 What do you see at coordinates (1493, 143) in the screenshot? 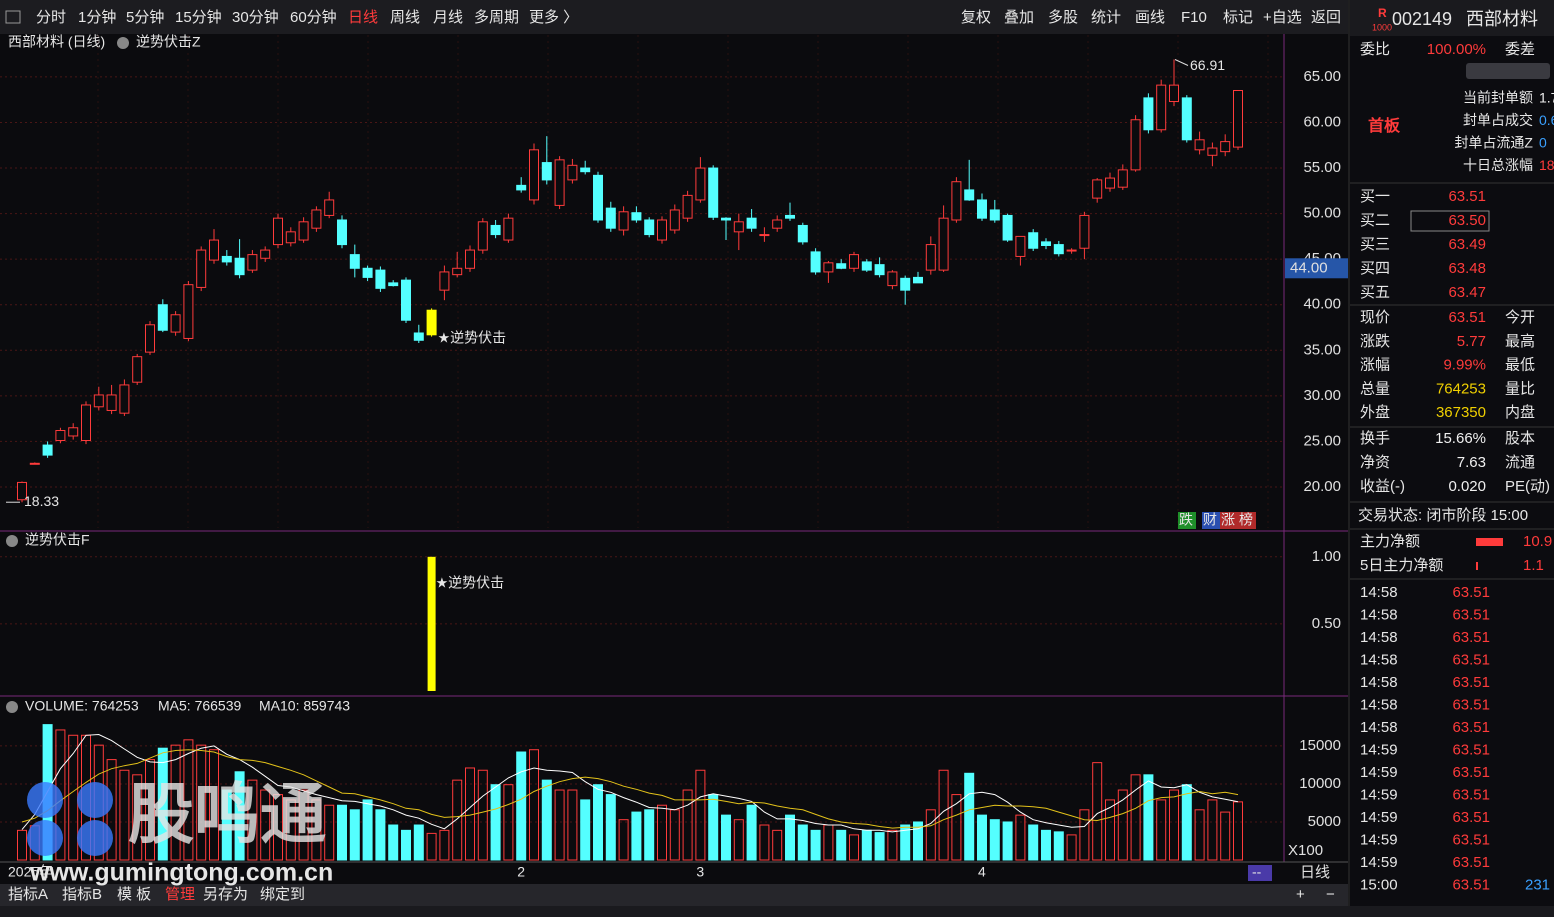
I see `seal-label: 封单占流通Z` at bounding box center [1493, 143].